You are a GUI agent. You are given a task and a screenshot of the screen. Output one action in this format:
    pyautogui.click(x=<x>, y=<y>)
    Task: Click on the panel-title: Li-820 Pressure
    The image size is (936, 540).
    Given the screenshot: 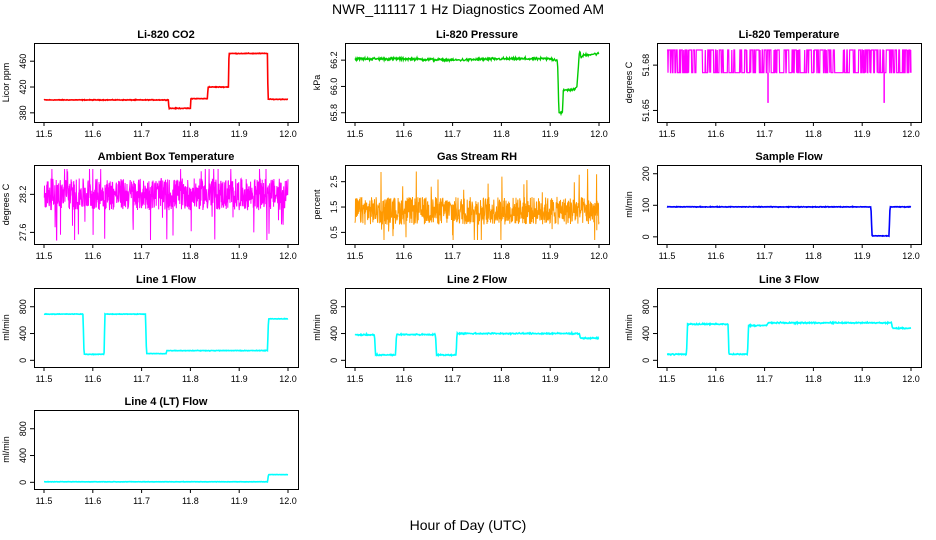 What is the action you would take?
    pyautogui.click(x=477, y=35)
    